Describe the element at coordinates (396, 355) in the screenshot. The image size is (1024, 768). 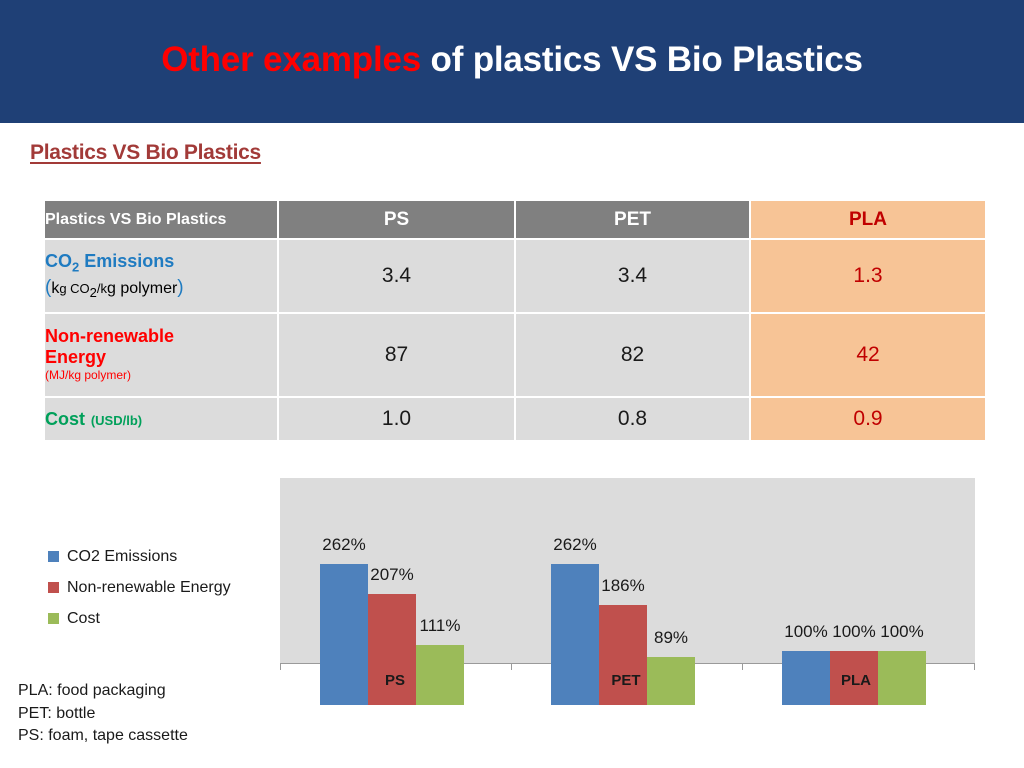
I see `cell-energy-ps: 87` at that location.